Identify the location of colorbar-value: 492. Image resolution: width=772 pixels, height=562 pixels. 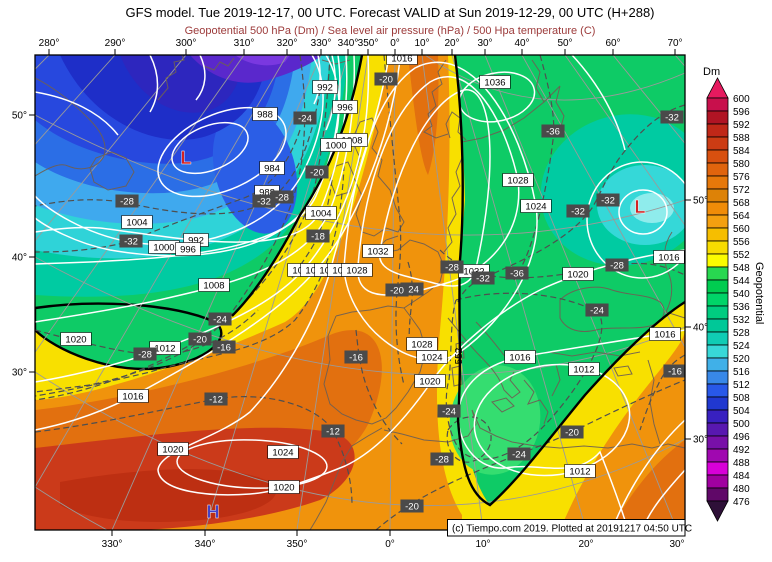
(741, 450).